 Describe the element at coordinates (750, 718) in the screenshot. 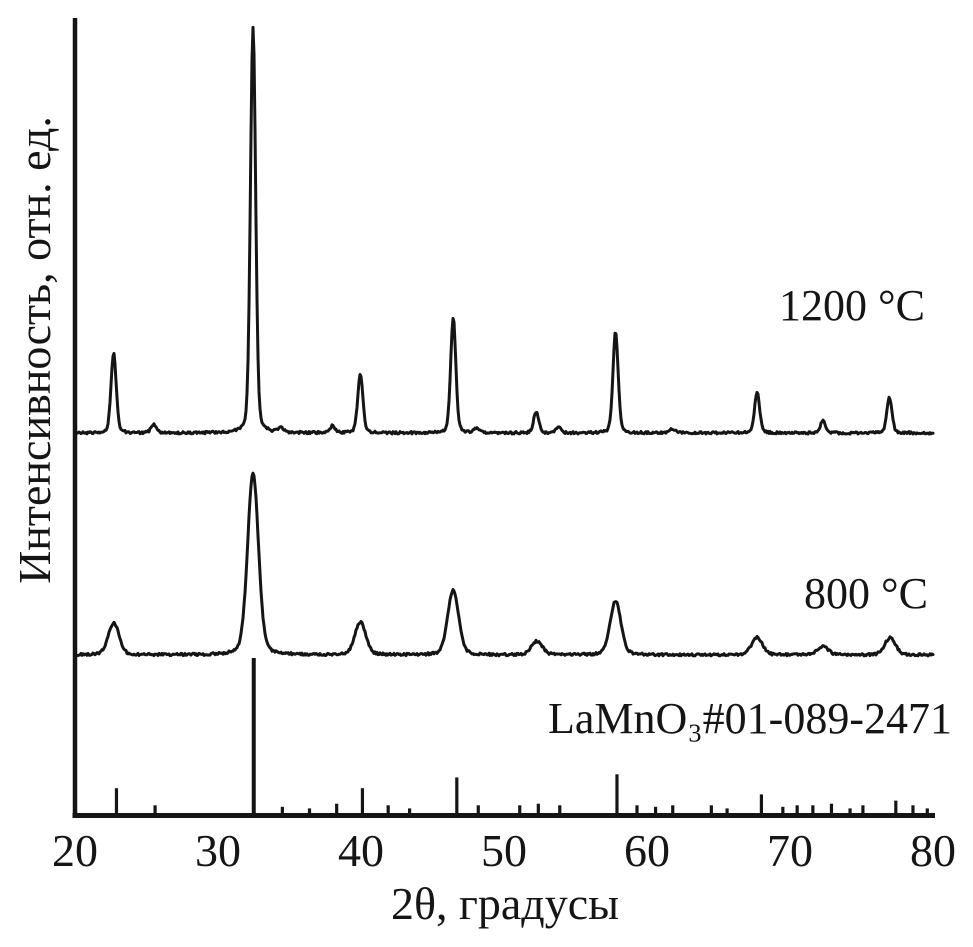

I see `reference-card-label: LaMnO₃#01-089-2471` at that location.